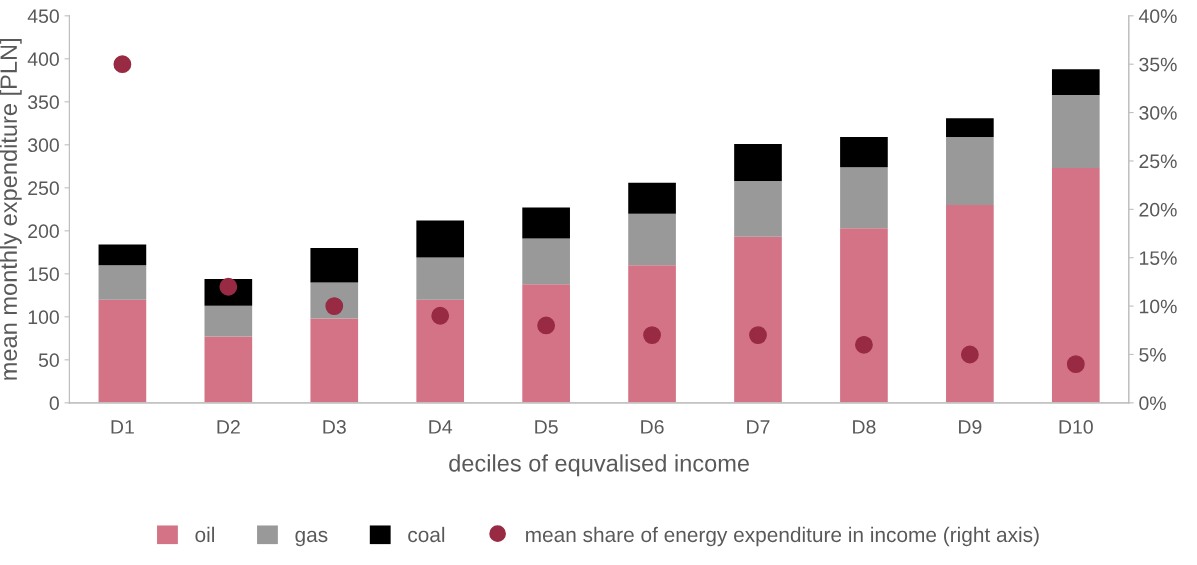  Describe the element at coordinates (1076, 427) in the screenshot. I see `x-tick-label: D10` at that location.